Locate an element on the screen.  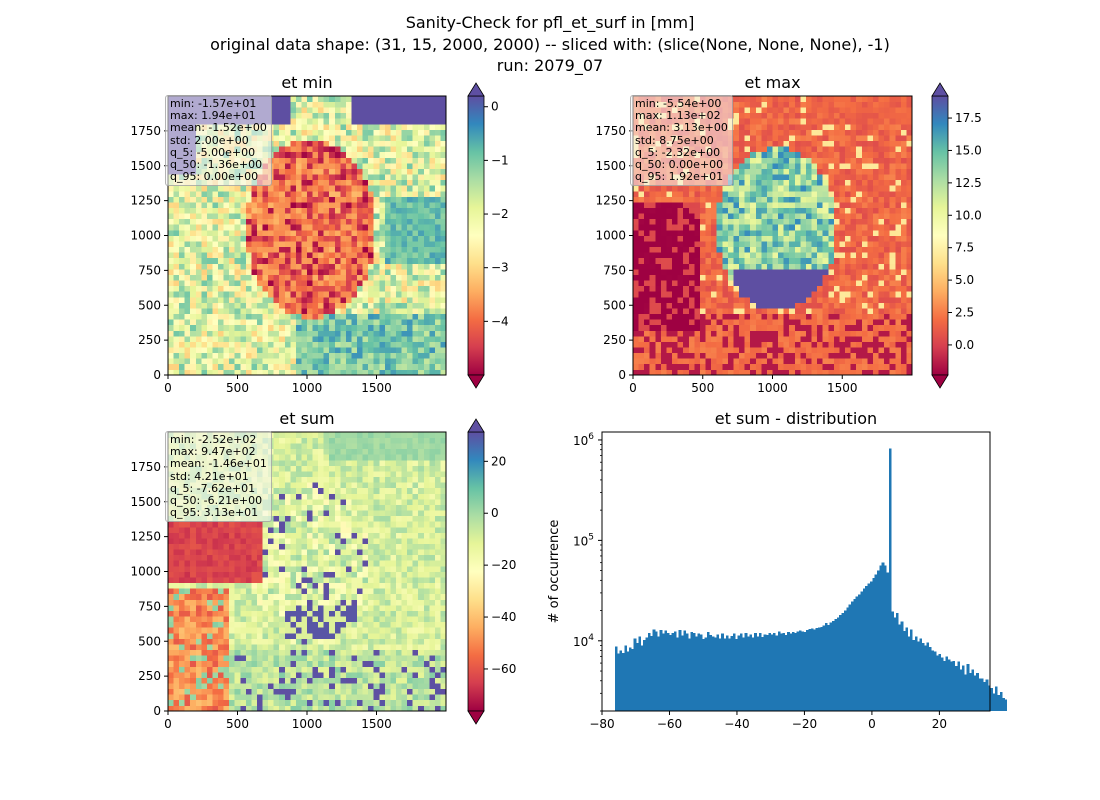
panel-title: et min is located at coordinates (306, 82).